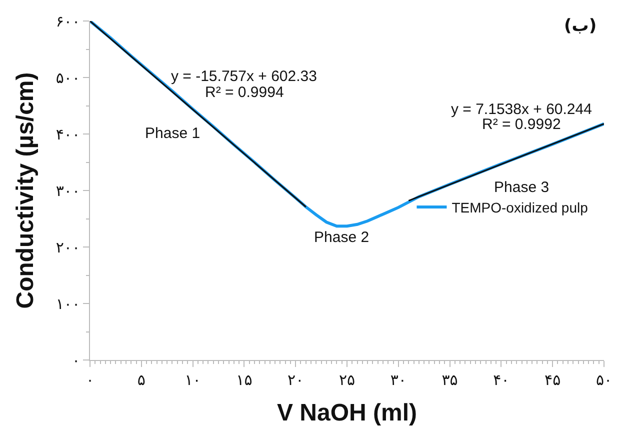 The image size is (624, 445). I want to click on x-tick-label: ۴۰, so click(501, 380).